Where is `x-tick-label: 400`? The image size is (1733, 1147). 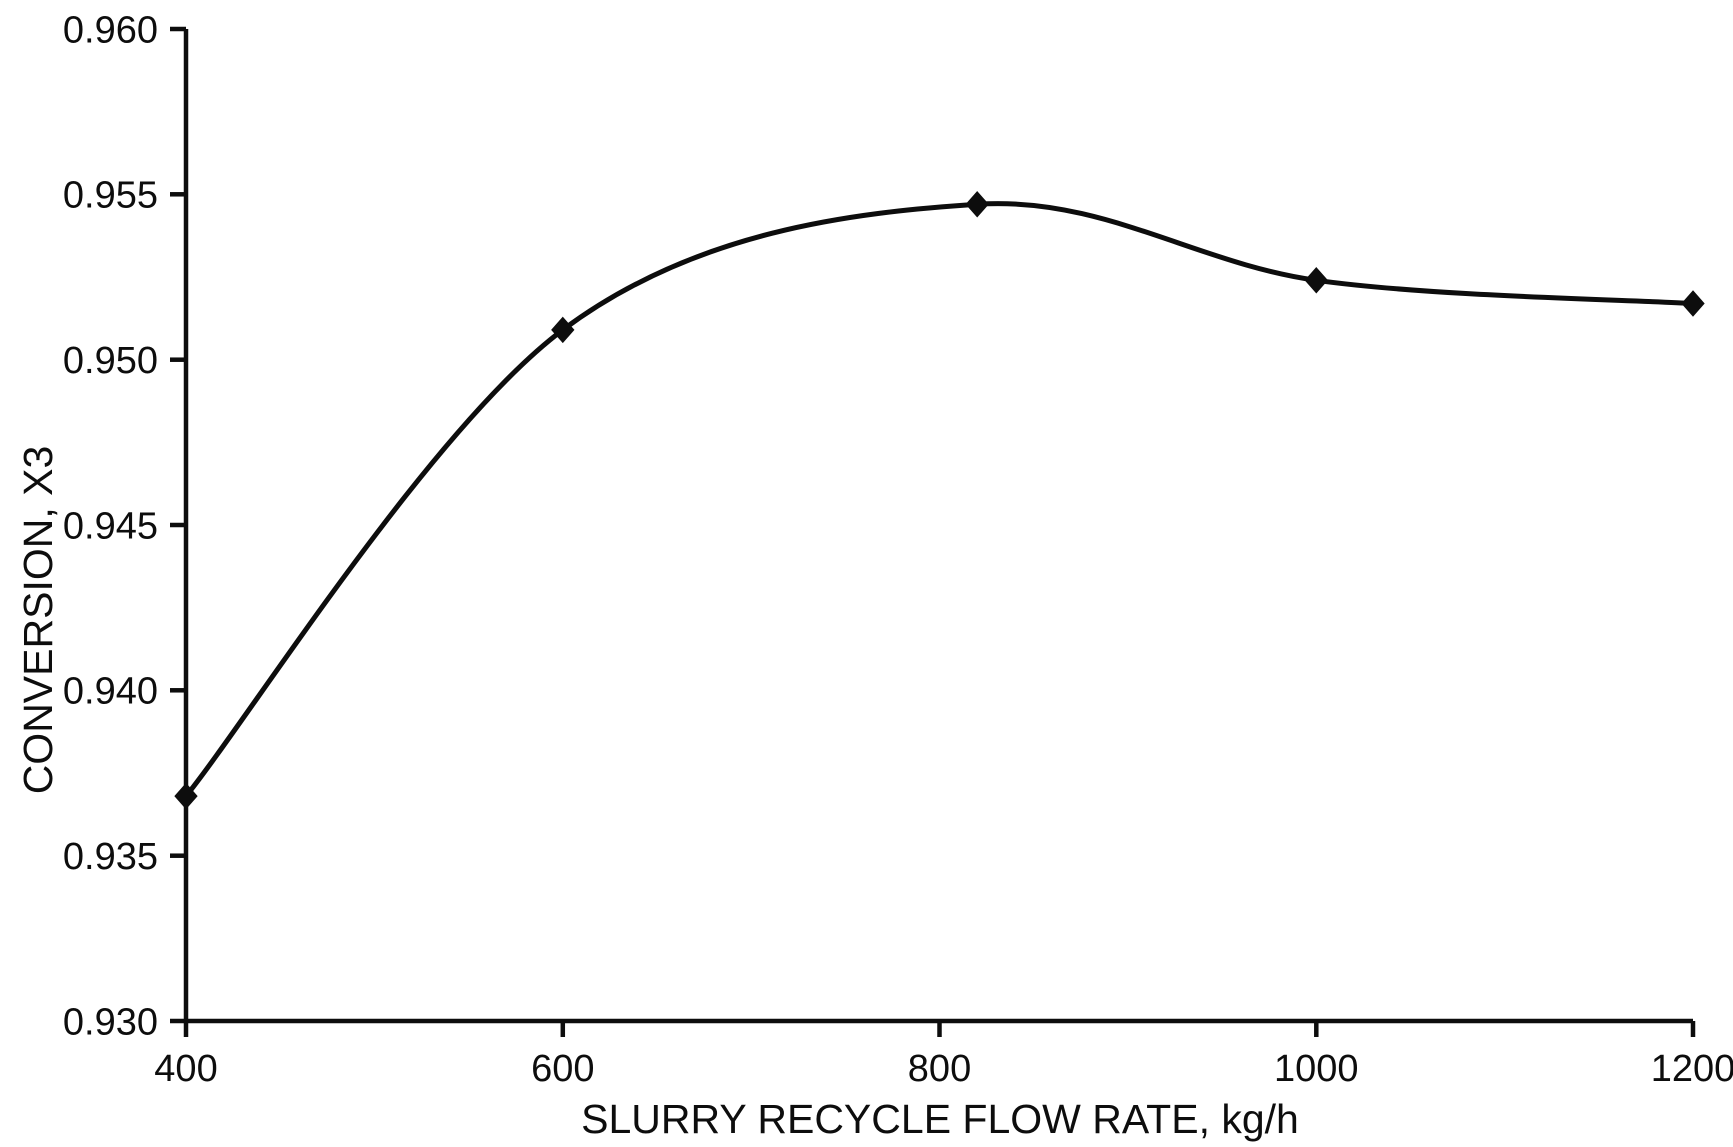
x-tick-label: 400 is located at coordinates (185, 1069).